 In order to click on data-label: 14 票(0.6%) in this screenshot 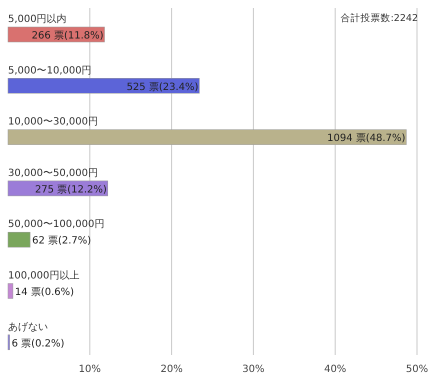, I will do `click(44, 292)`.